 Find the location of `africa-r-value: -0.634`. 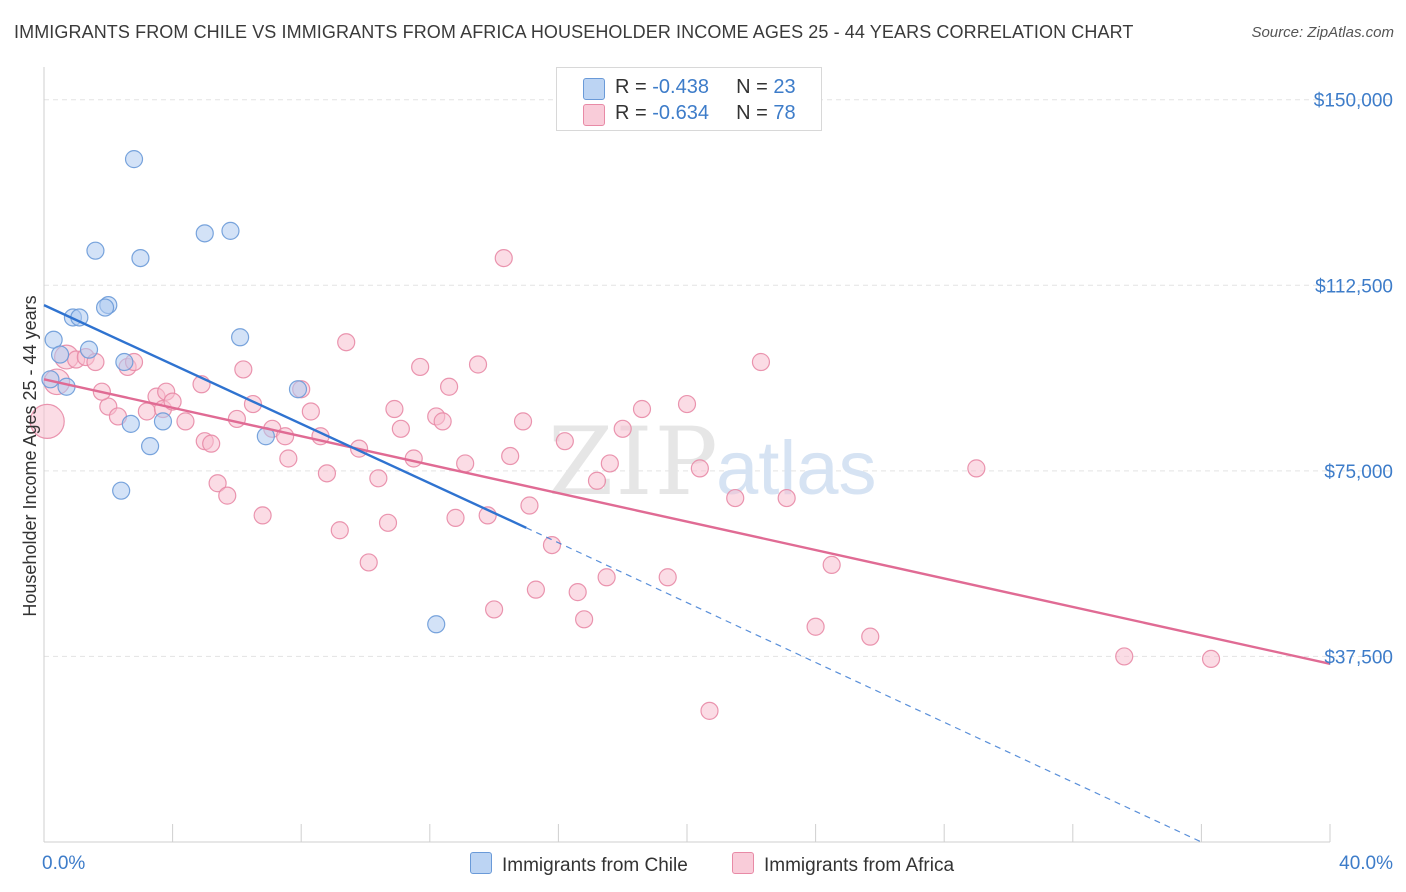

africa-r-value: -0.634 is located at coordinates (680, 113).